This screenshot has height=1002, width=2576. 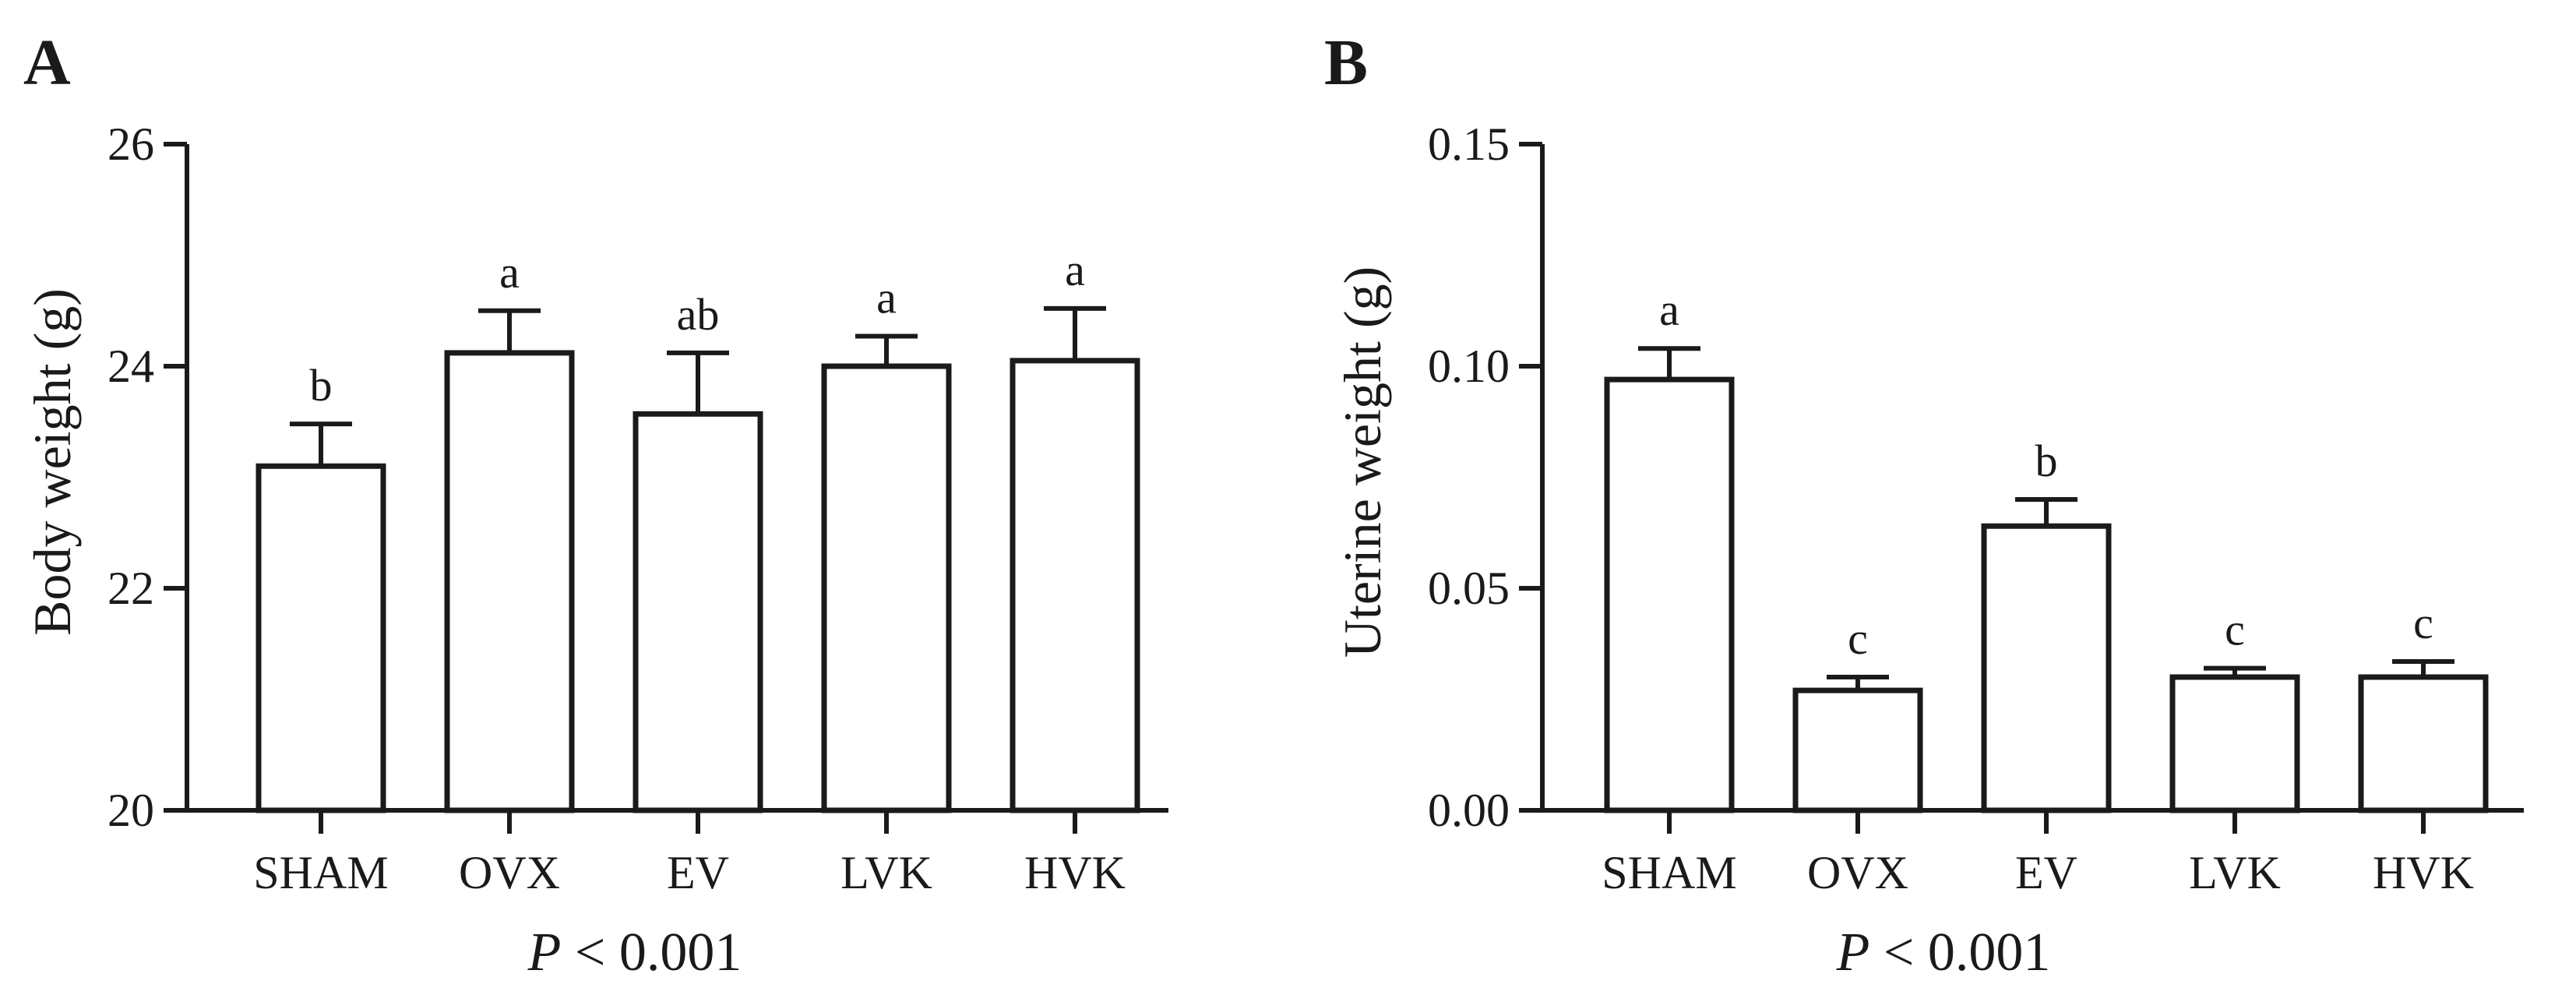 I want to click on panel-a-y-tick-label: 20, so click(x=130, y=810).